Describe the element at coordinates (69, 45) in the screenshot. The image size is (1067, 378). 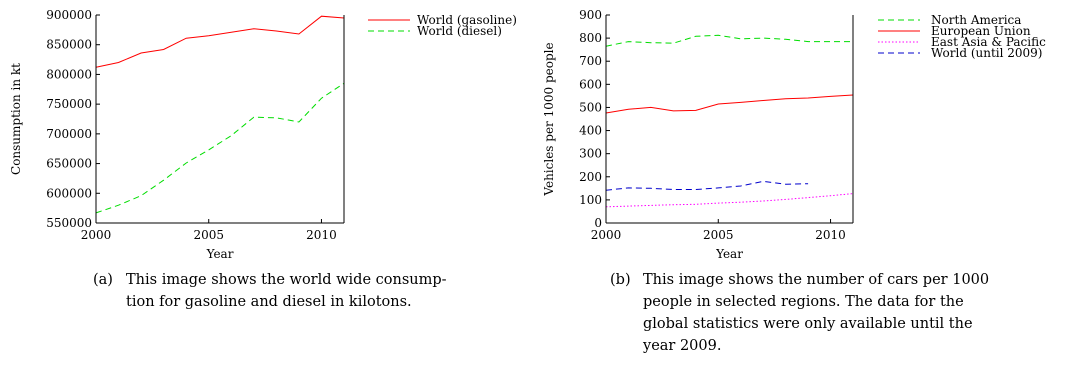
I see `y-tick-label: 850000` at that location.